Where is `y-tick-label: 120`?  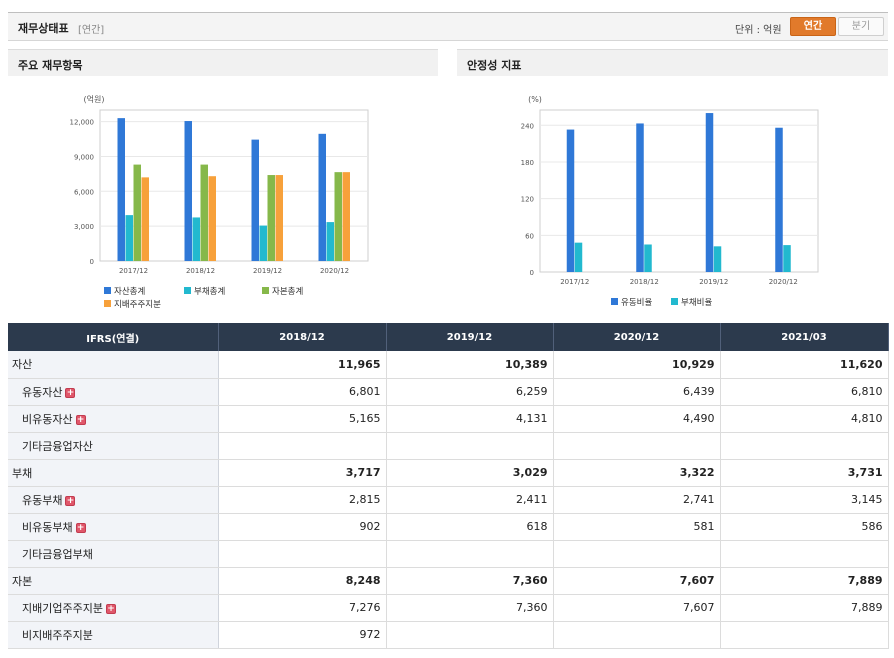
y-tick-label: 120 is located at coordinates (527, 200).